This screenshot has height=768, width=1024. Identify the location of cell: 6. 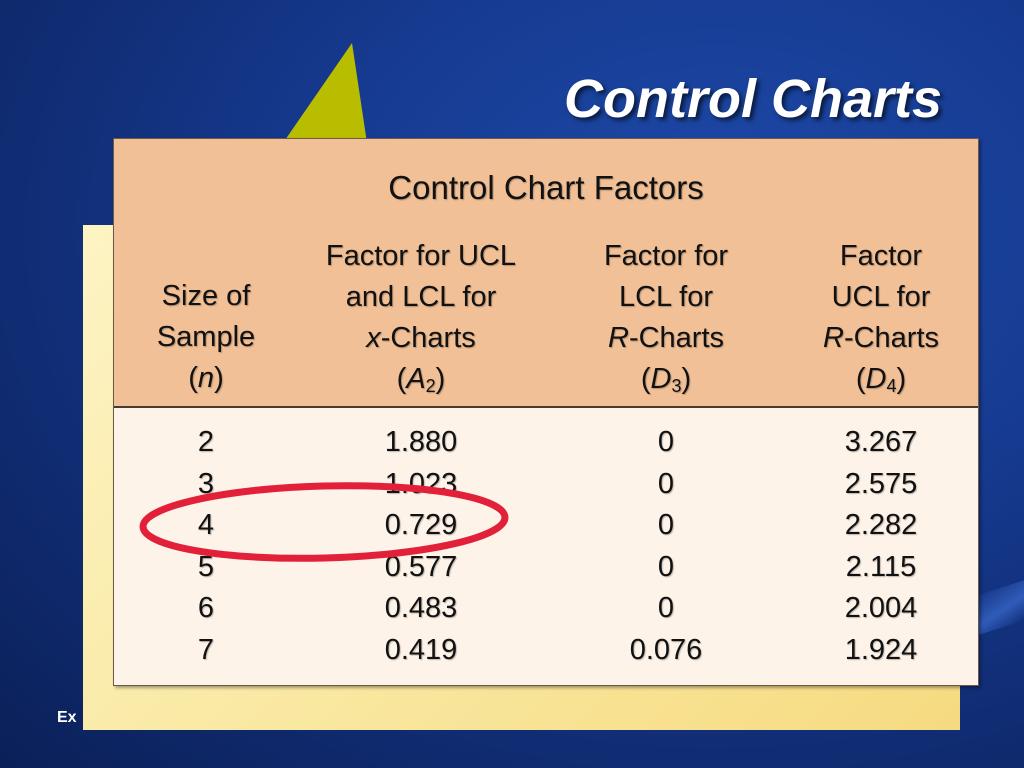
(206, 608).